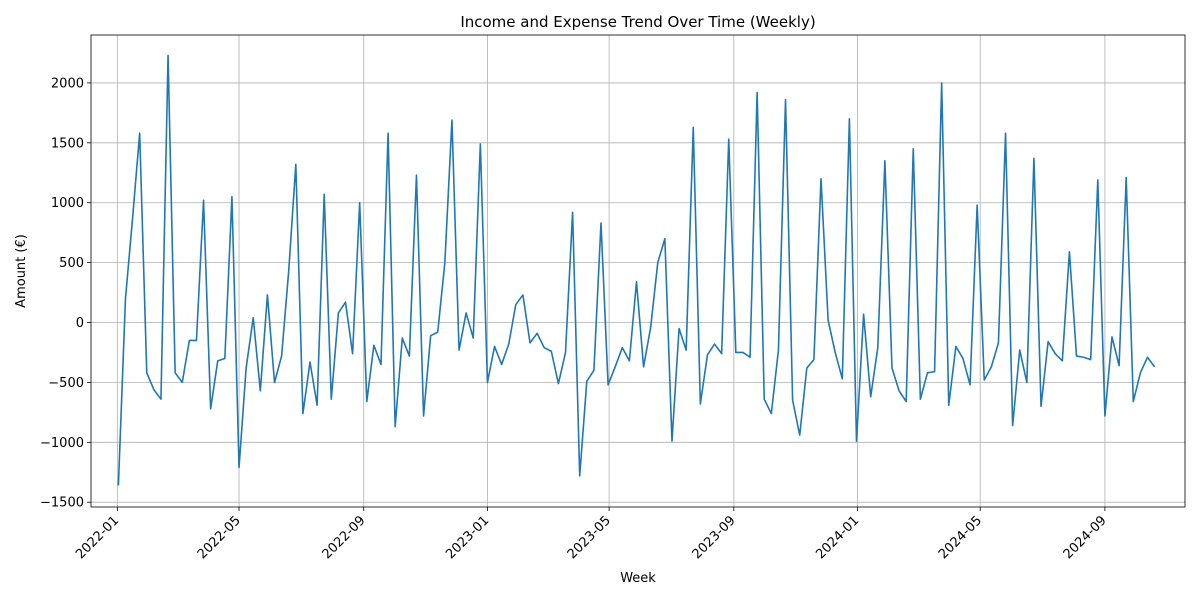  Describe the element at coordinates (80, 323) in the screenshot. I see `y-tick-label: 0` at that location.